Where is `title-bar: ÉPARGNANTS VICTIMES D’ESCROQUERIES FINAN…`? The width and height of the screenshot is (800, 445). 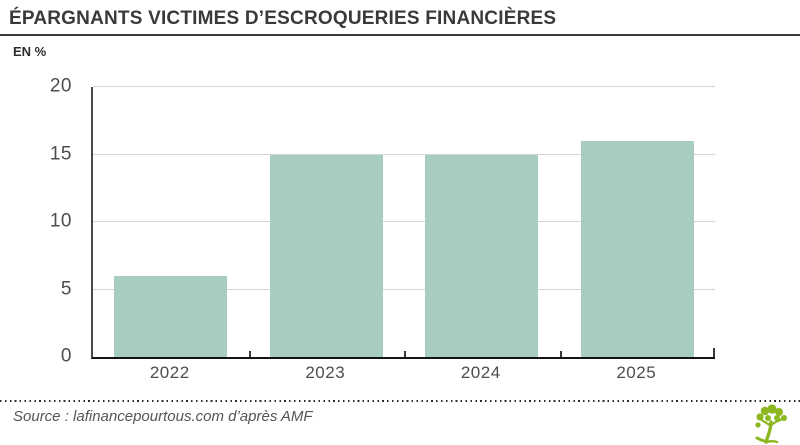
title-bar: ÉPARGNANTS VICTIMES D’ESCROQUERIES FINAN… is located at coordinates (400, 18).